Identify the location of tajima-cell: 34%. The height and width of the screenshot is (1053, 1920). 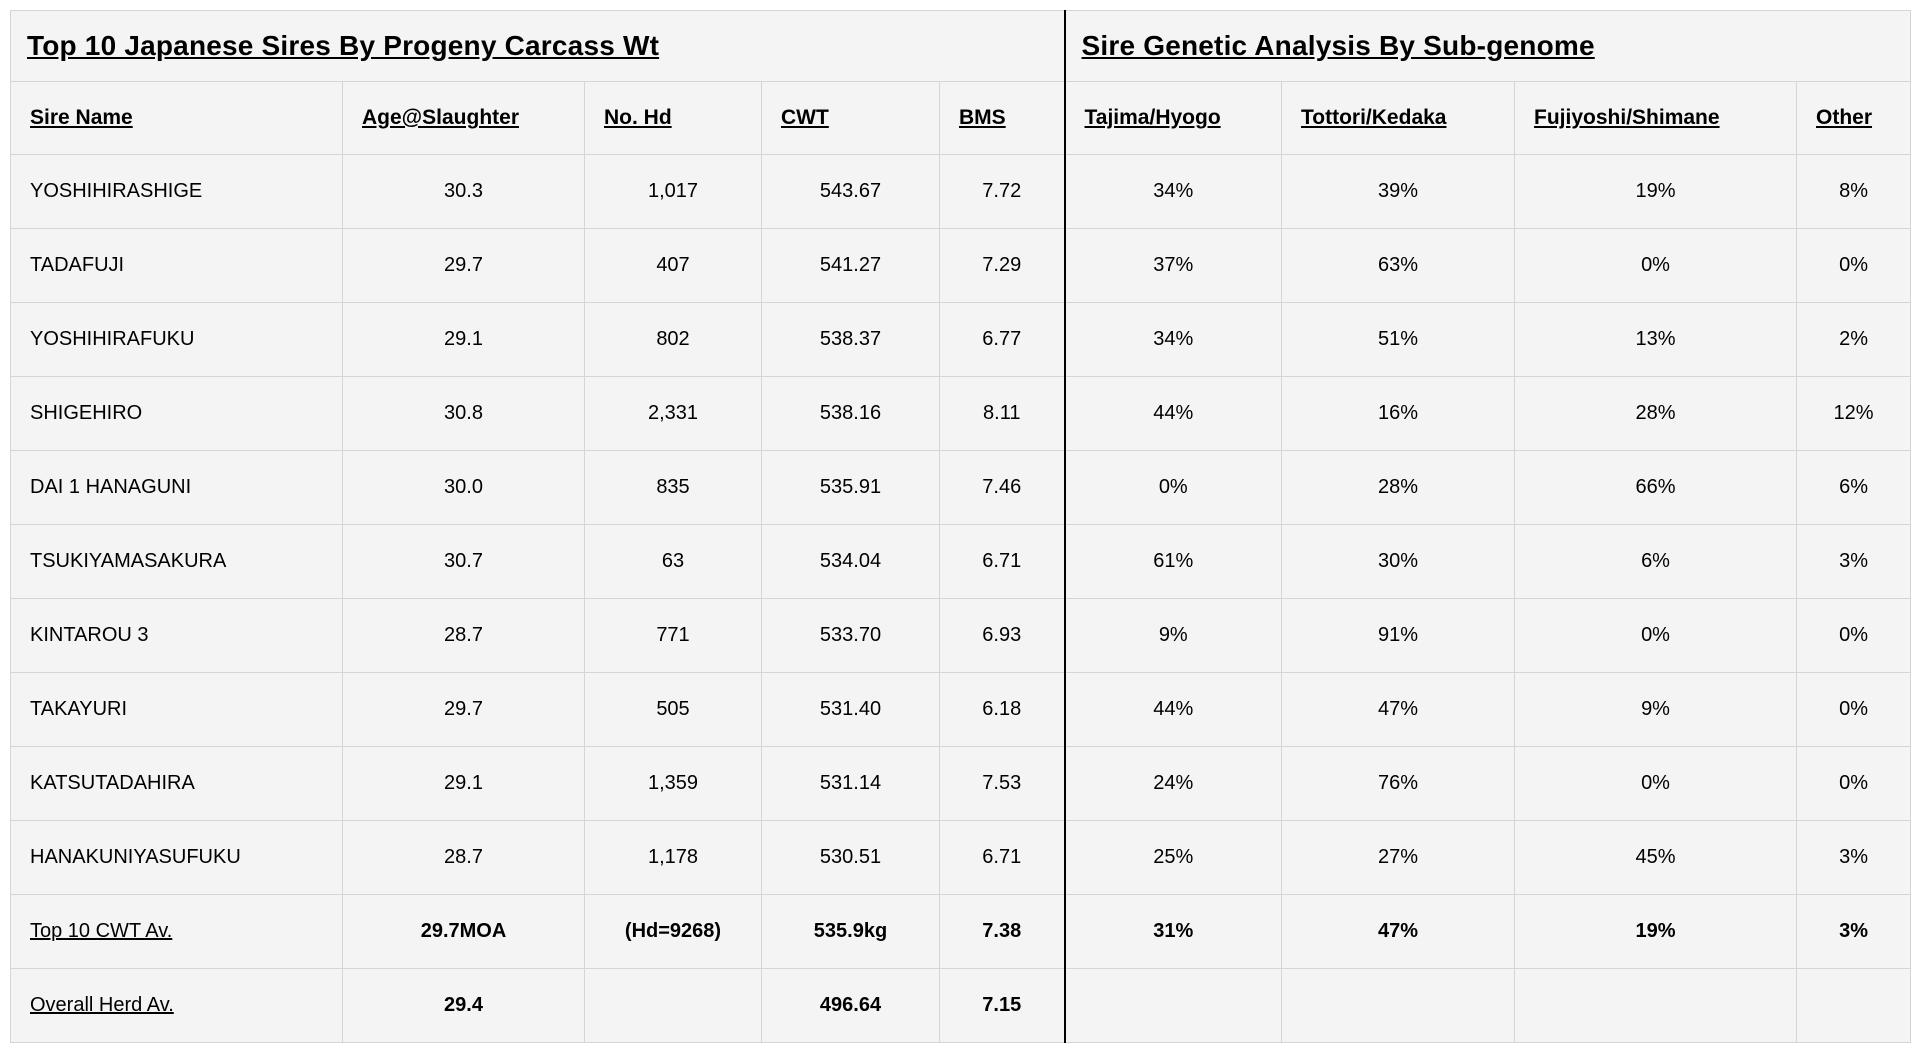
(1173, 339).